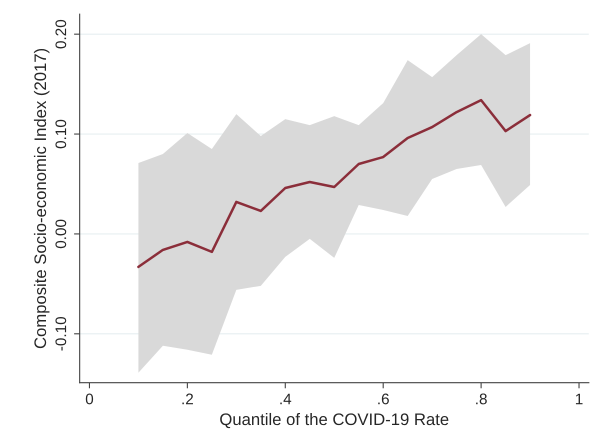  Describe the element at coordinates (60, 333) in the screenshot. I see `y-tick-label: -0.10` at that location.